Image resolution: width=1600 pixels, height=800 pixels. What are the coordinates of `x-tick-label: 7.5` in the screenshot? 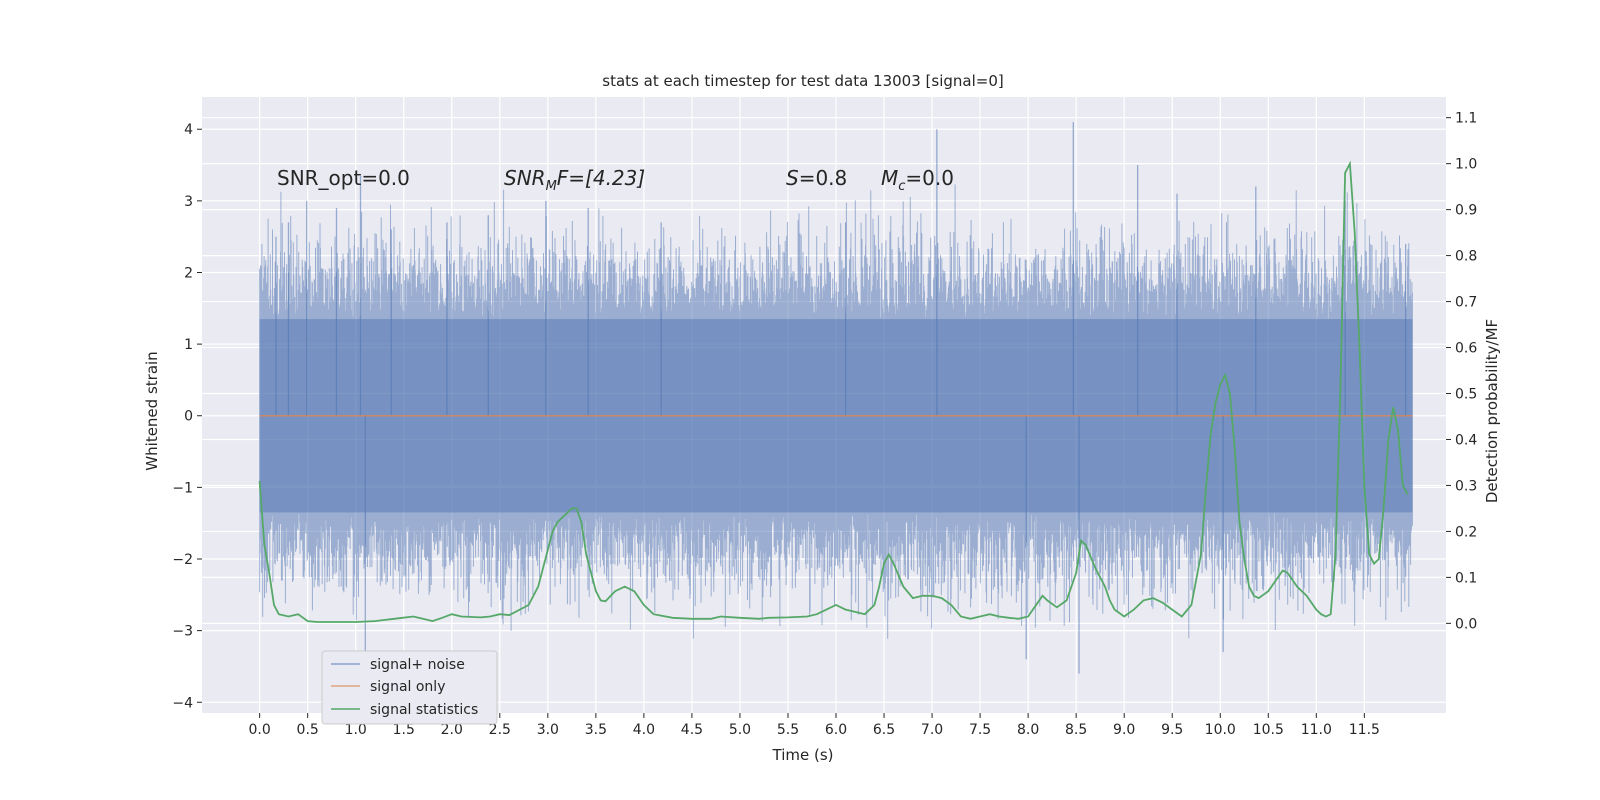 It's located at (980, 730).